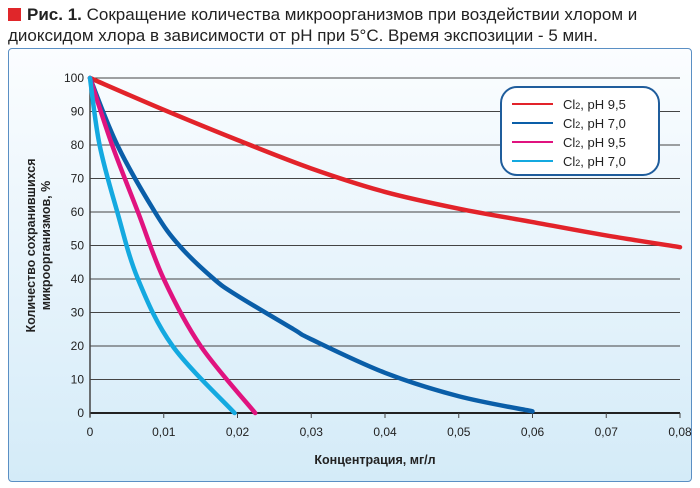 The height and width of the screenshot is (488, 700). What do you see at coordinates (312, 432) in the screenshot?
I see `x-tick-label: 0,03` at bounding box center [312, 432].